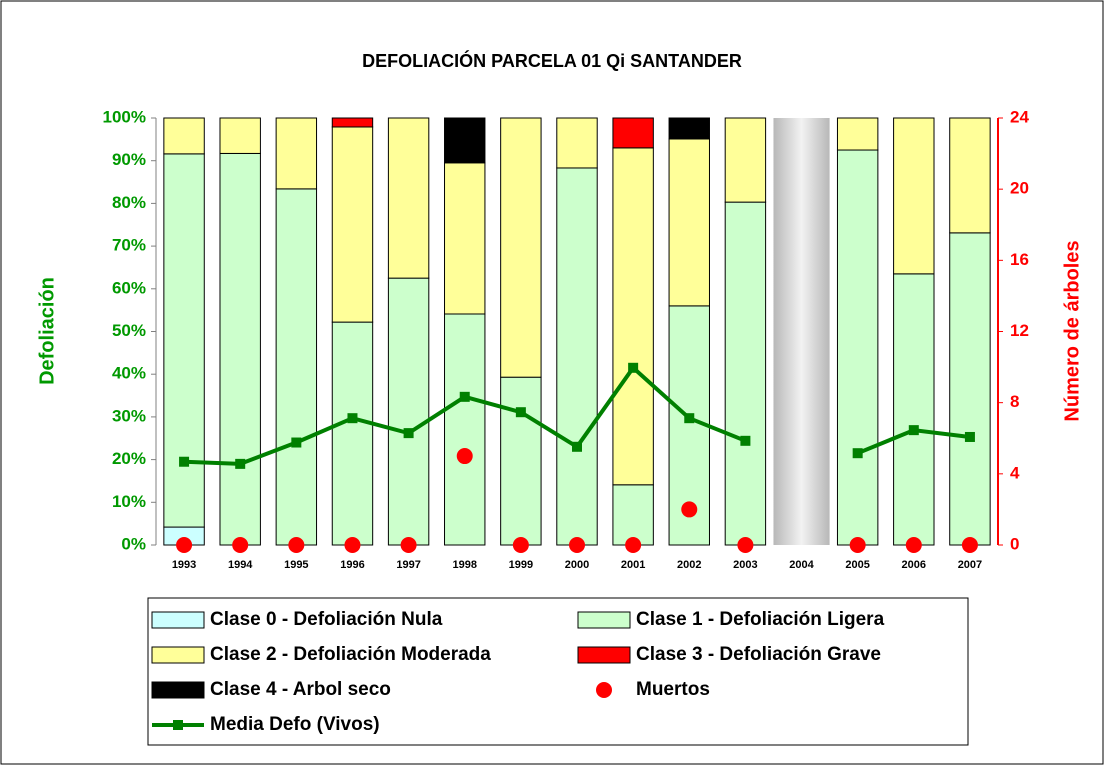 The width and height of the screenshot is (1104, 770). I want to click on x-tick-label: 2006, so click(914, 565).